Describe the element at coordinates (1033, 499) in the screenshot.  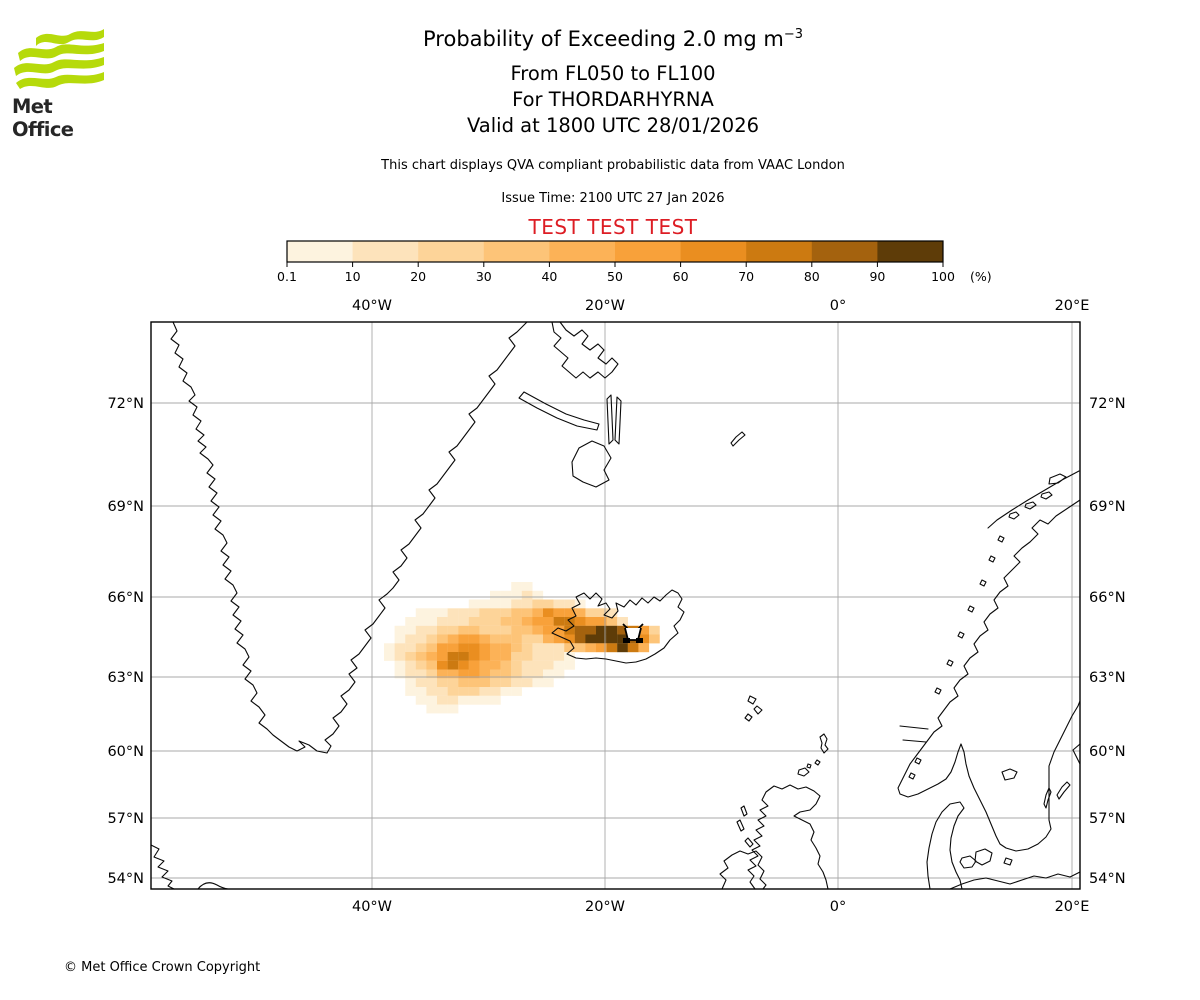
I see `coastline-lofoten` at that location.